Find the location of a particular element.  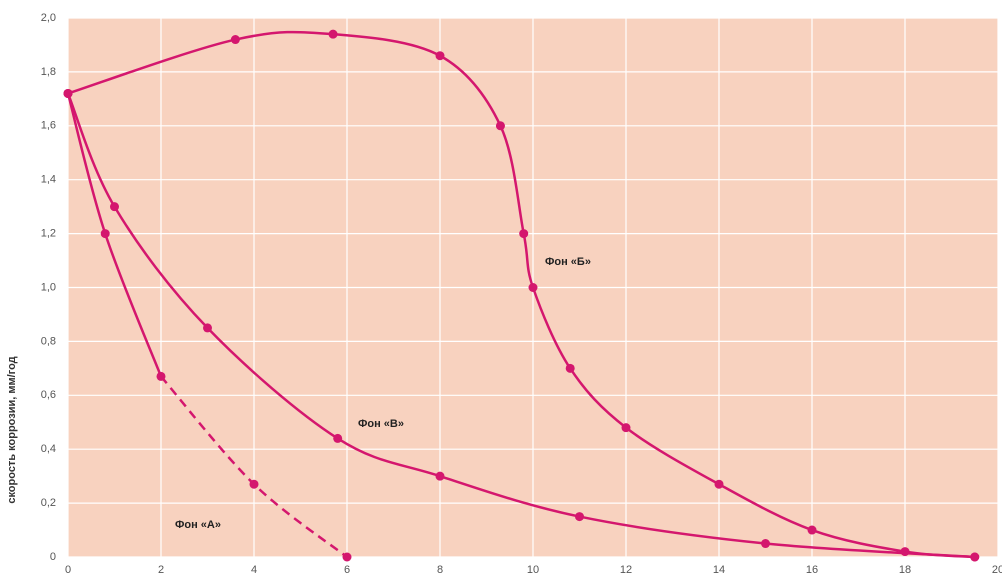

y-tick-label: 1,6 is located at coordinates (48, 126).